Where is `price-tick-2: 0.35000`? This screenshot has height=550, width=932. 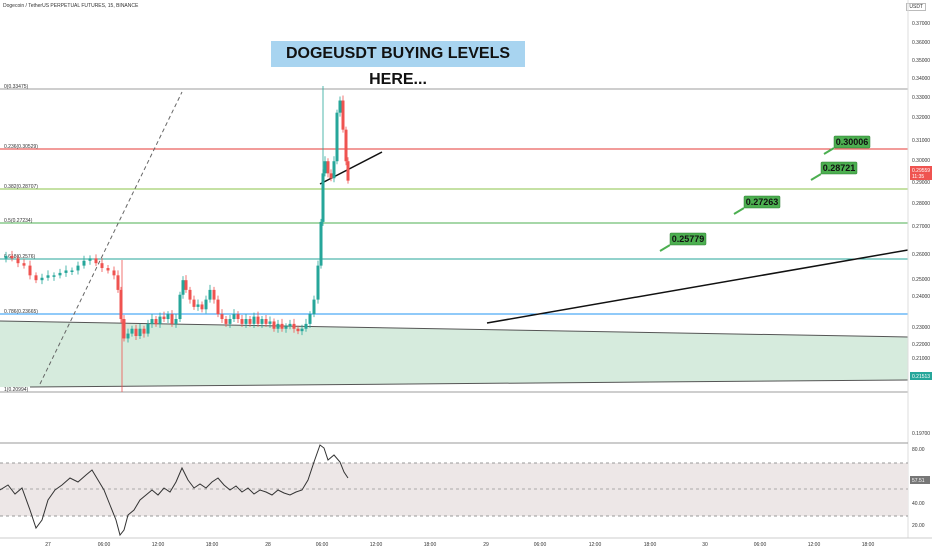 price-tick-2: 0.35000 is located at coordinates (921, 61).